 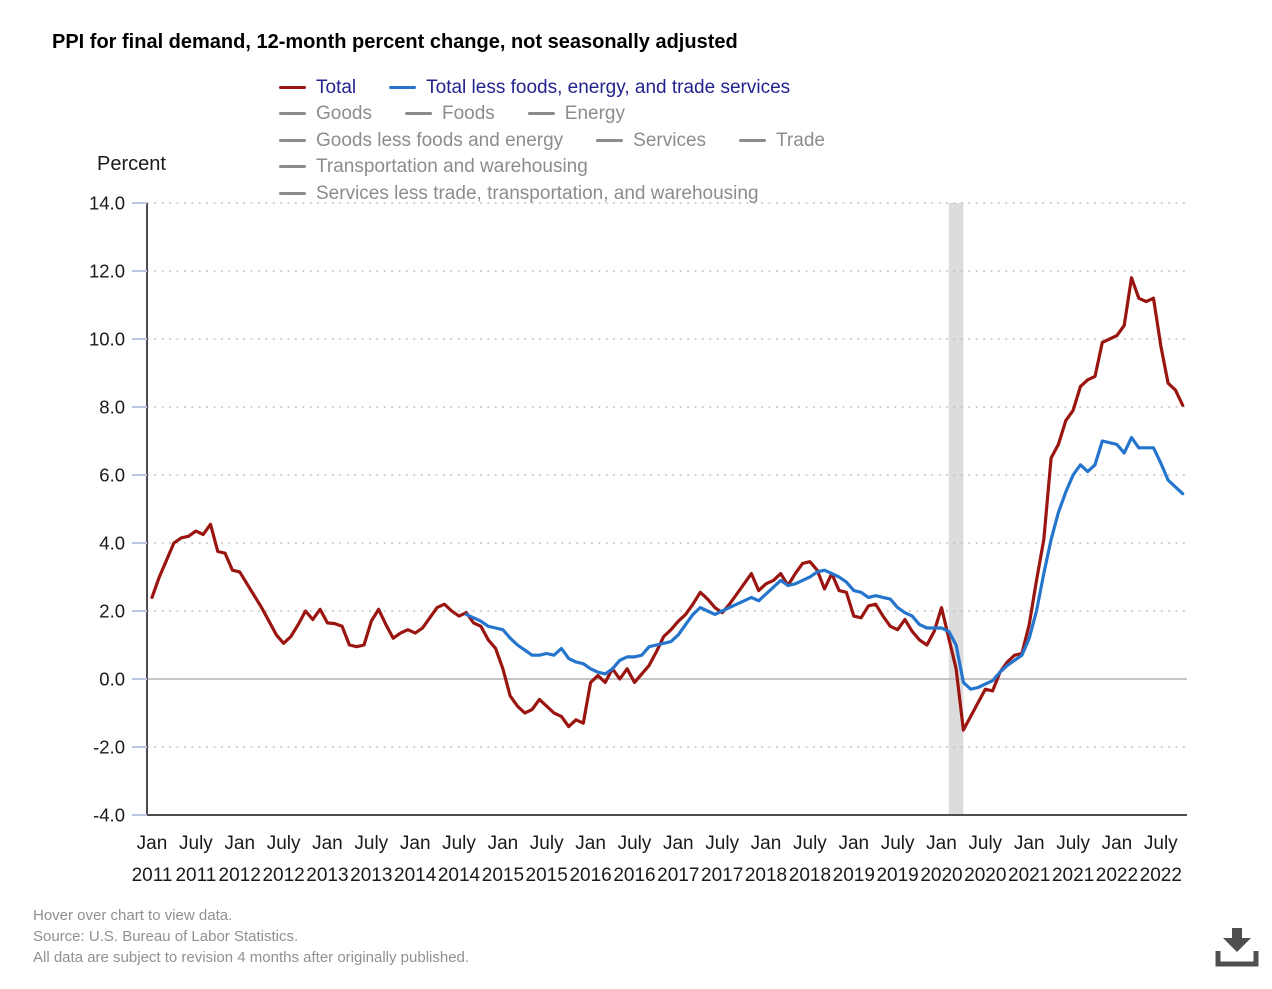 I want to click on series-line-total-less-foods-energy-and-trade-services, so click(x=824, y=563).